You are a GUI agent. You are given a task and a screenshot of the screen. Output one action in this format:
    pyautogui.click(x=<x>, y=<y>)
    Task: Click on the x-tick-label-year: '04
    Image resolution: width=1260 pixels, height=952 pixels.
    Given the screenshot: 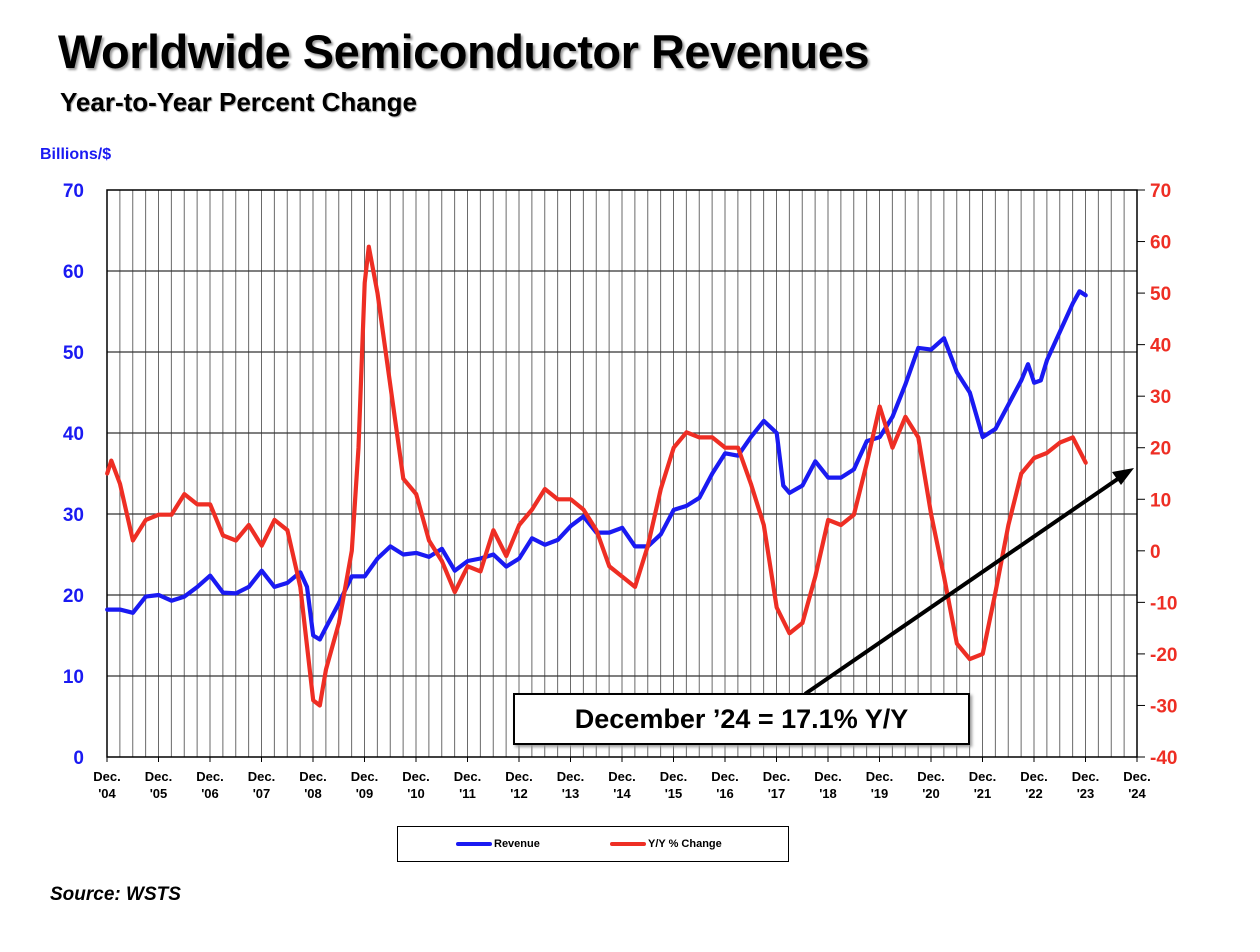 What is the action you would take?
    pyautogui.click(x=107, y=793)
    